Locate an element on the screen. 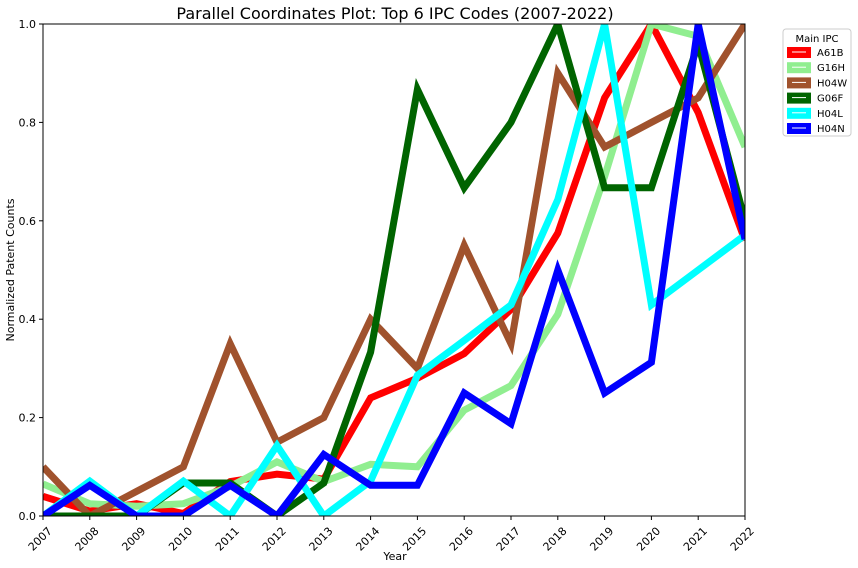  x-tick-label: 2016 is located at coordinates (461, 539).